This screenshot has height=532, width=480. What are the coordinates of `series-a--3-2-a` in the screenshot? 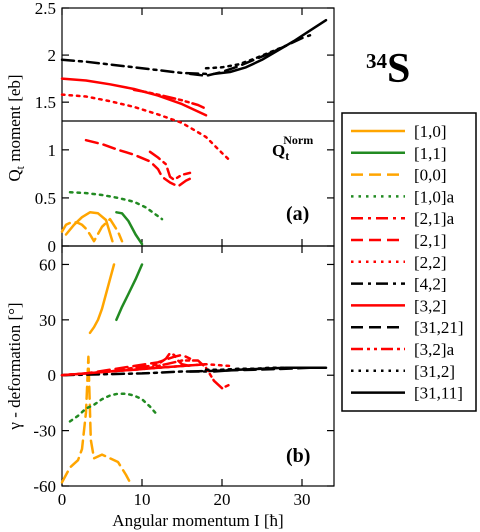 It's located at (170, 99).